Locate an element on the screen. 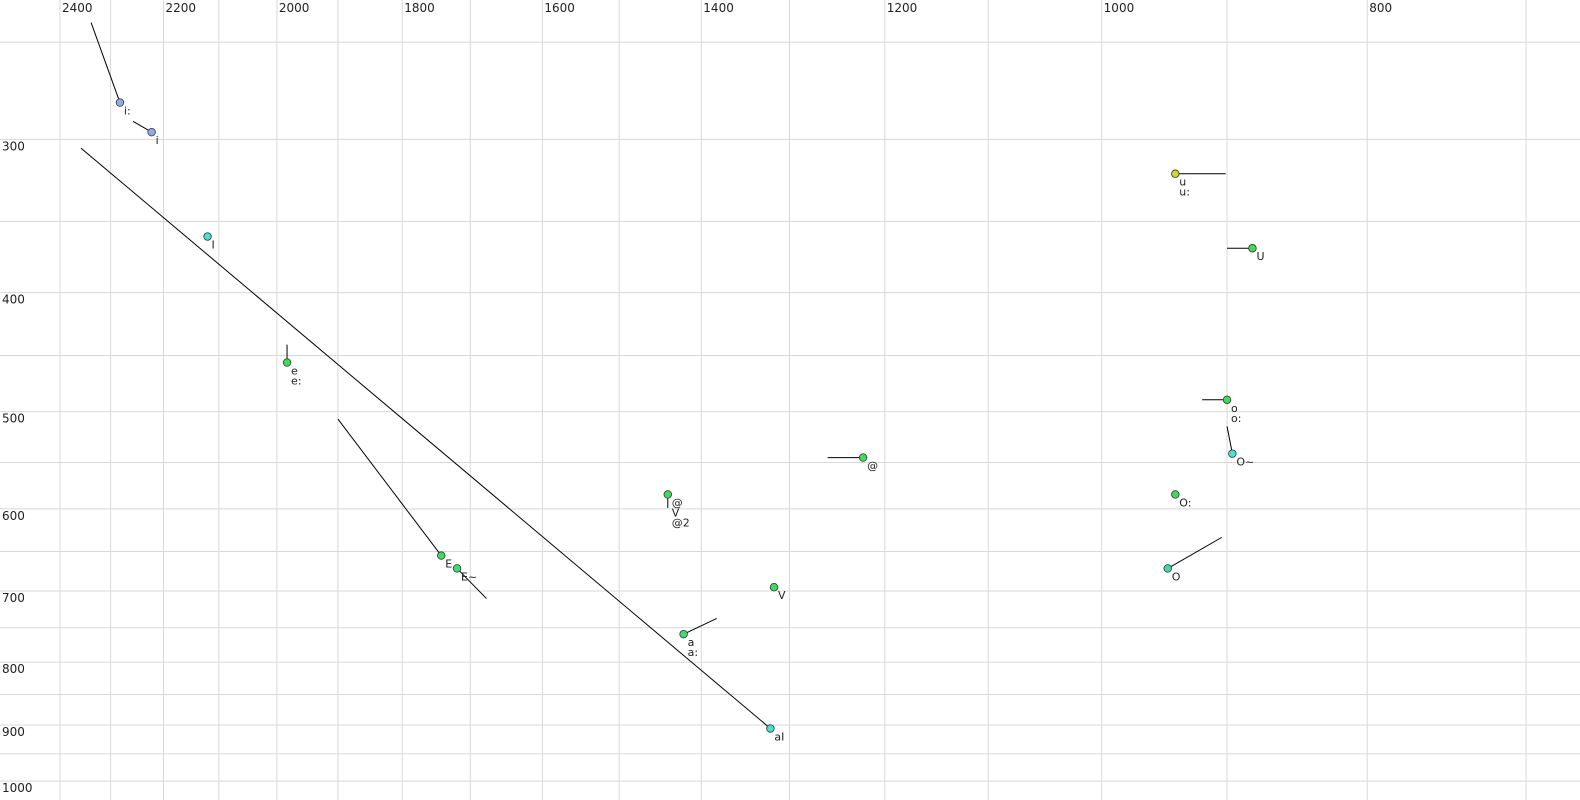  vowel-label: @2 is located at coordinates (681, 522).